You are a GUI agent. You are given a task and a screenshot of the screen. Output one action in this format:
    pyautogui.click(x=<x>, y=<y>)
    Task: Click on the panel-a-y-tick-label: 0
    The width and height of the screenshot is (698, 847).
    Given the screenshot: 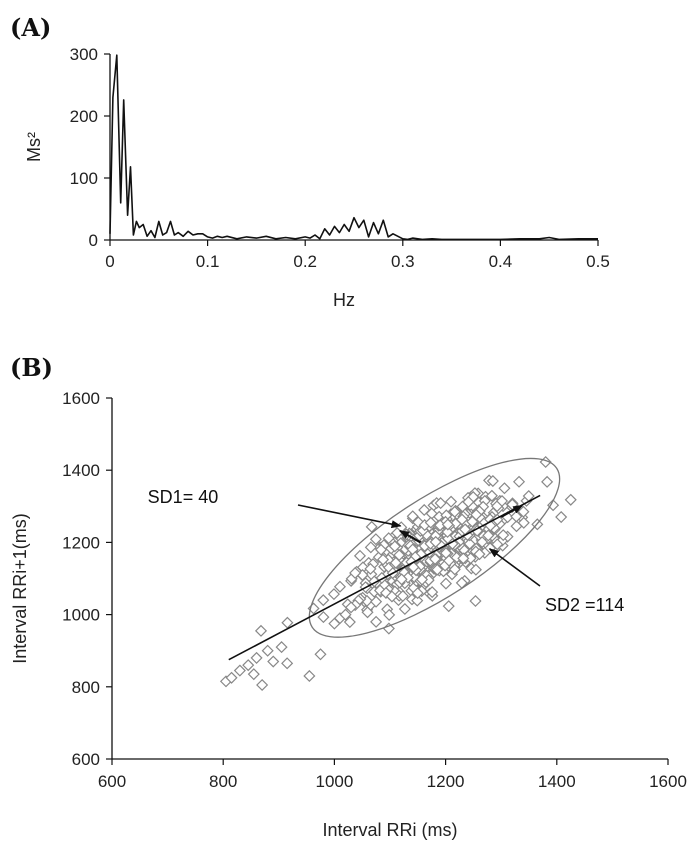 What is the action you would take?
    pyautogui.click(x=93, y=240)
    